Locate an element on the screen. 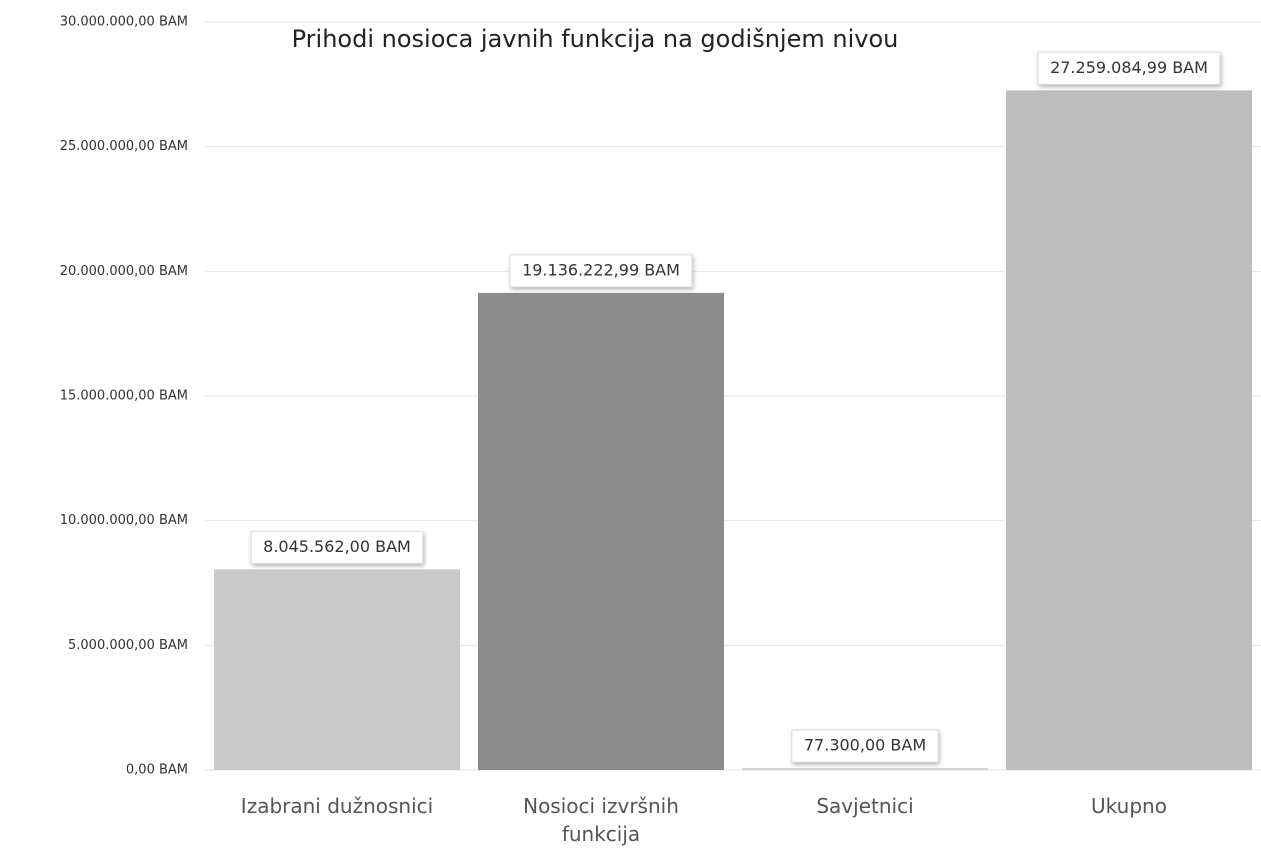  y-tick-label: 0,00 BAM is located at coordinates (157, 770).